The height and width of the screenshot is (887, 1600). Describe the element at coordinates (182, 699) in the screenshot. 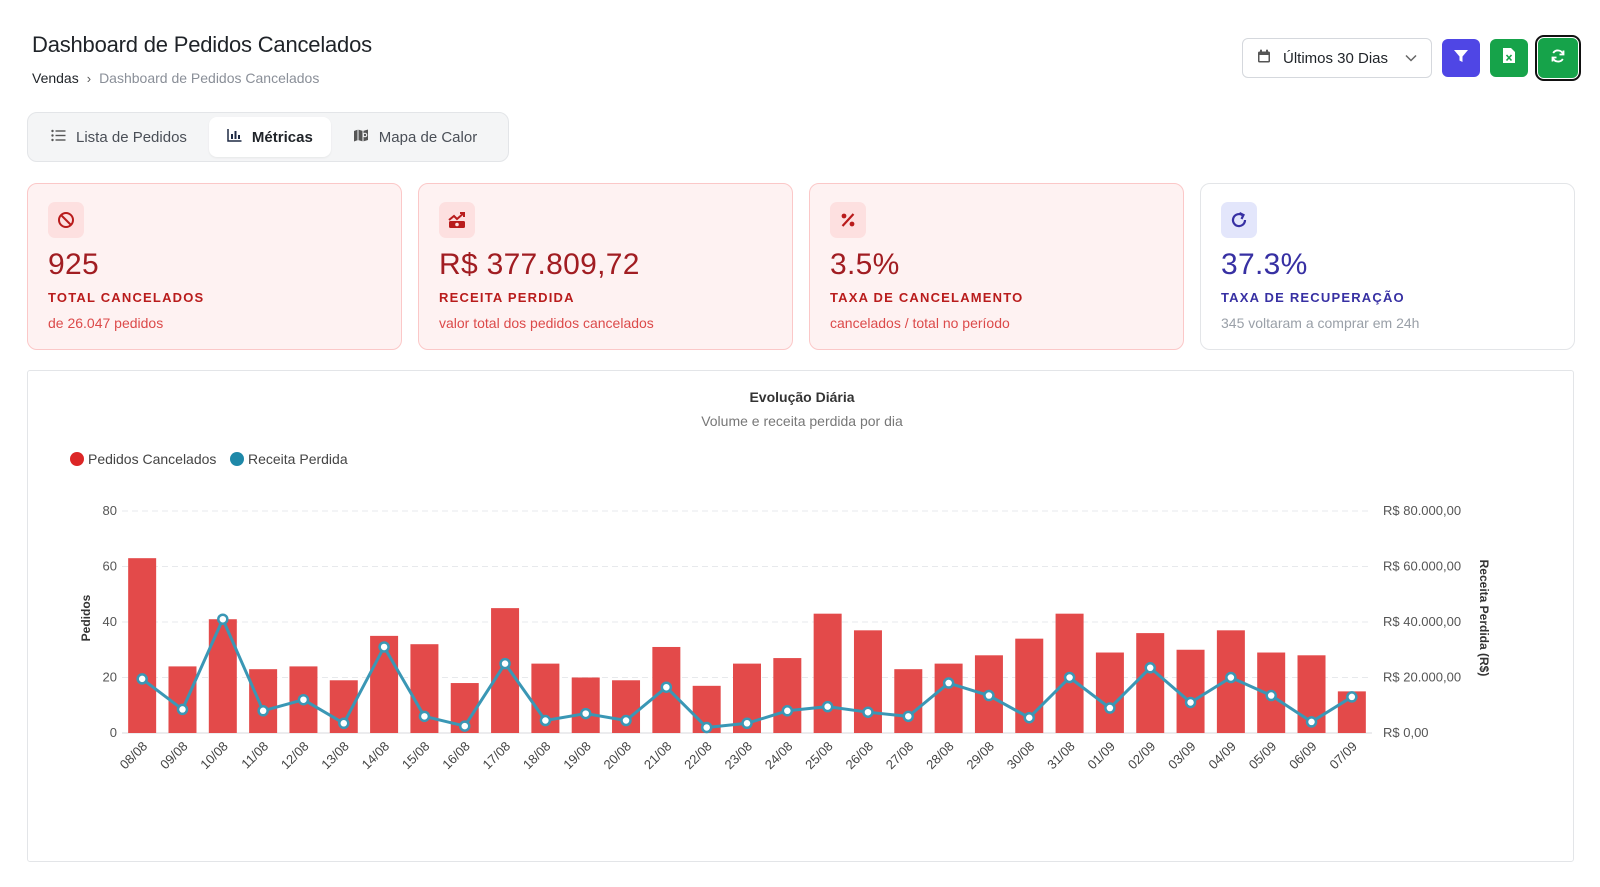

I see `bar-09/08` at that location.